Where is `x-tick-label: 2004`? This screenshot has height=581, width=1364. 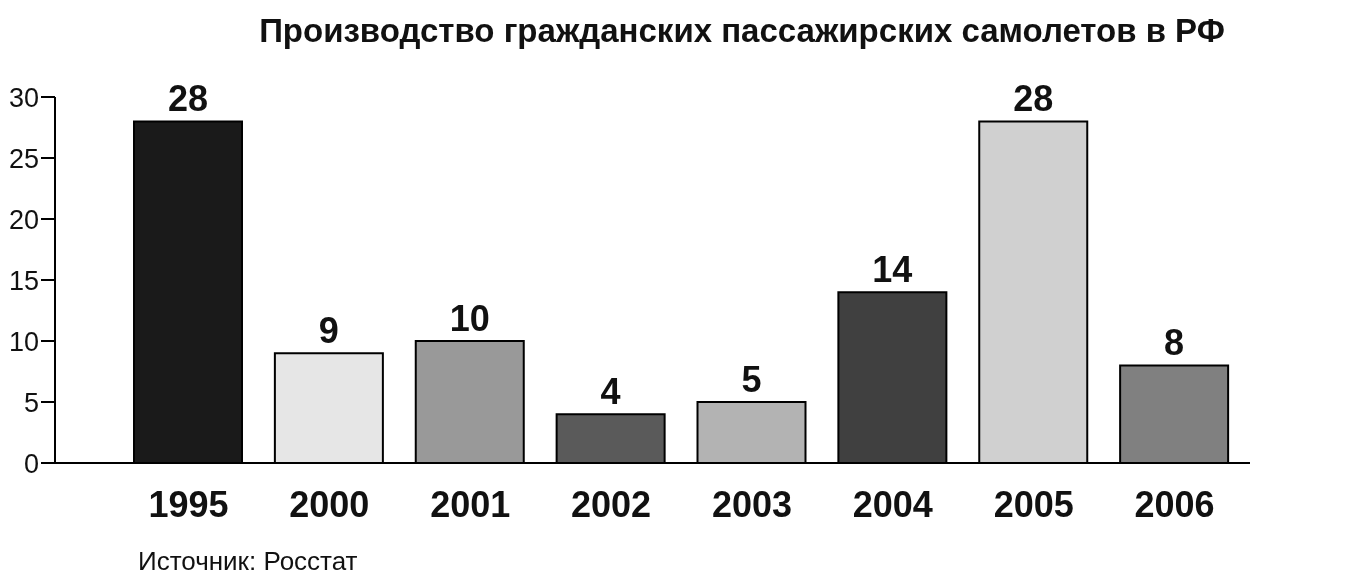
x-tick-label: 2004 is located at coordinates (892, 504).